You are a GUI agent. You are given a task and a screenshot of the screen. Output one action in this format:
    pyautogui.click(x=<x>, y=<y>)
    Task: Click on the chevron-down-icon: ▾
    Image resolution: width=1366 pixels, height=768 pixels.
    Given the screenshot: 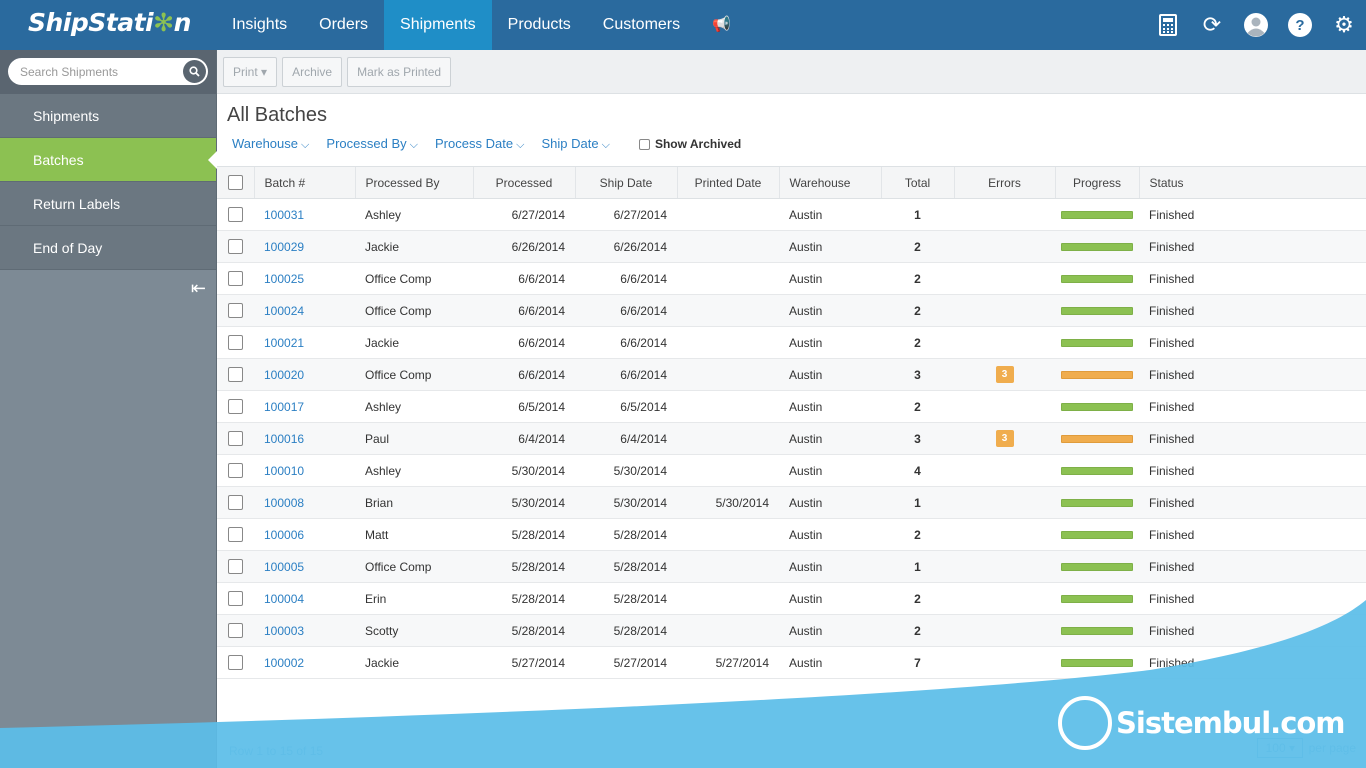 What is the action you would take?
    pyautogui.click(x=264, y=72)
    